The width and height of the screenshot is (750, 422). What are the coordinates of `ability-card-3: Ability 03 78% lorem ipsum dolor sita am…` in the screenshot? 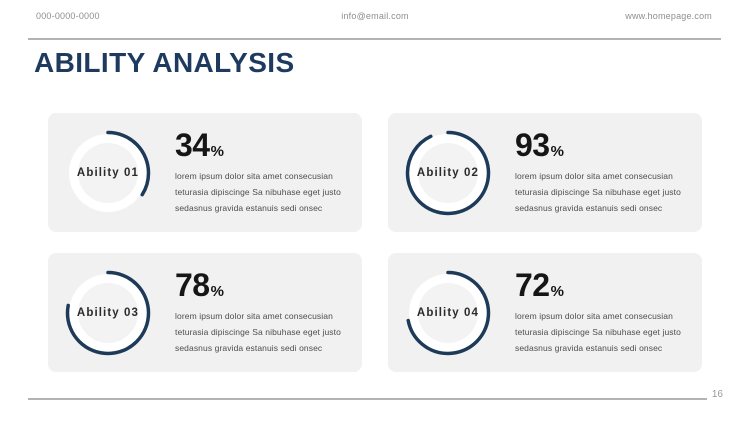 It's located at (205, 312).